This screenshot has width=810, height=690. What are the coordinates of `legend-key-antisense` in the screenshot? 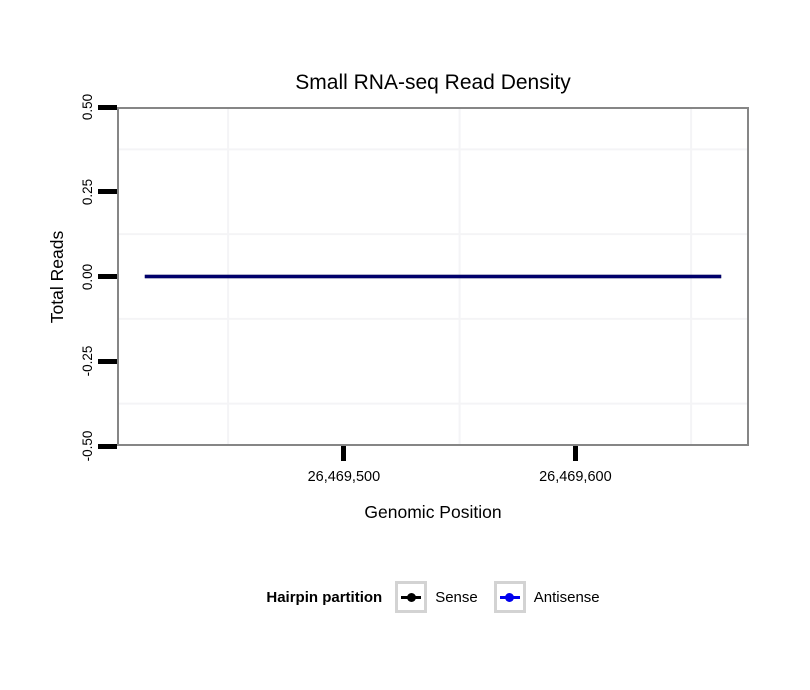 It's located at (509, 597).